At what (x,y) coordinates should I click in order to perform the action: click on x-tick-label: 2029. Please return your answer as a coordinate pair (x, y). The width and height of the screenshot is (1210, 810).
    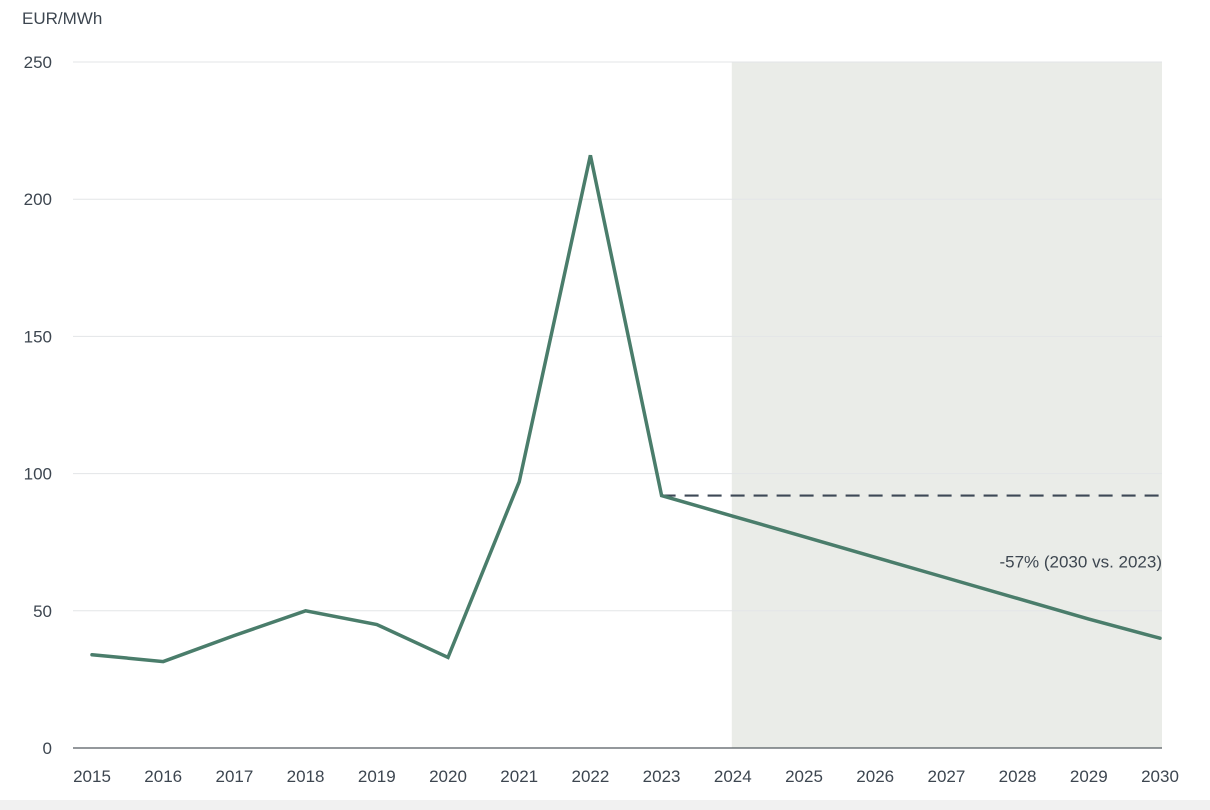
    Looking at the image, I should click on (1089, 776).